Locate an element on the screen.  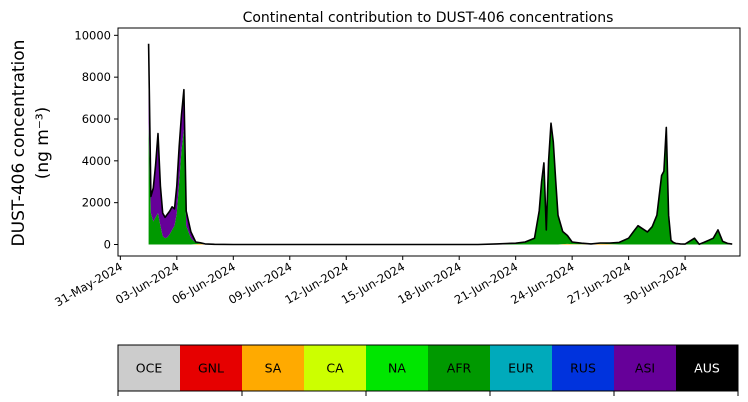
x-tick-label: 03-Jun-2024 is located at coordinates (147, 283).